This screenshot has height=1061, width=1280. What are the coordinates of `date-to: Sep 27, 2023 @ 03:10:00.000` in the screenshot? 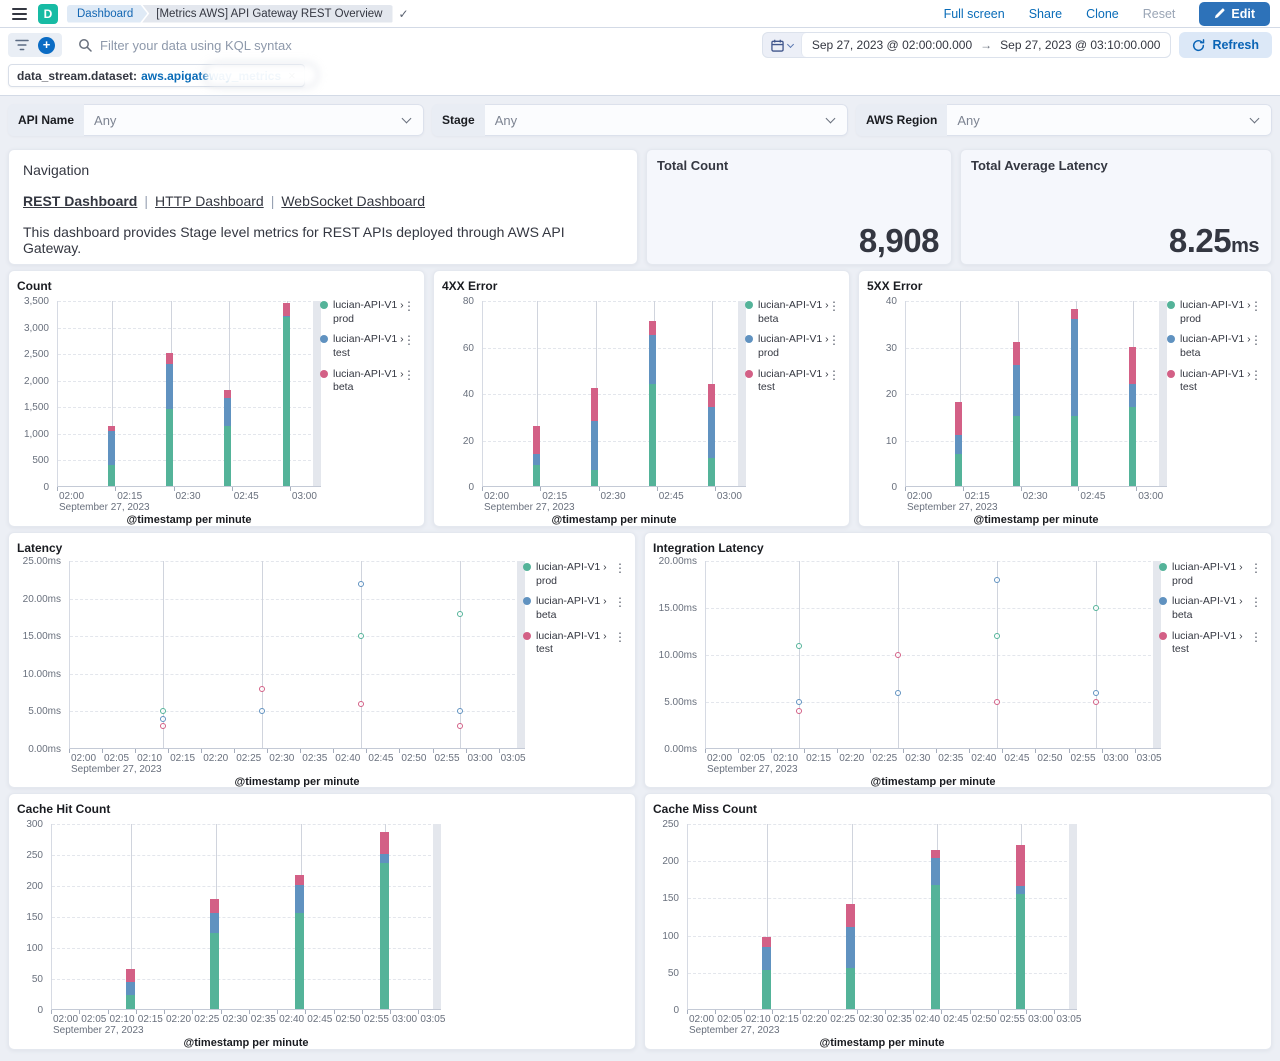 It's located at (1080, 45).